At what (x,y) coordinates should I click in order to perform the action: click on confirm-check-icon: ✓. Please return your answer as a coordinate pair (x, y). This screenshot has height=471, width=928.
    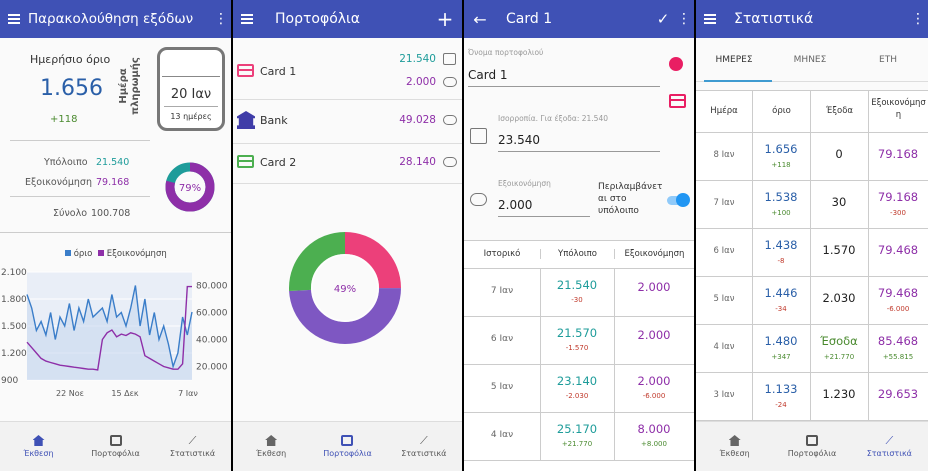
    Looking at the image, I should click on (663, 19).